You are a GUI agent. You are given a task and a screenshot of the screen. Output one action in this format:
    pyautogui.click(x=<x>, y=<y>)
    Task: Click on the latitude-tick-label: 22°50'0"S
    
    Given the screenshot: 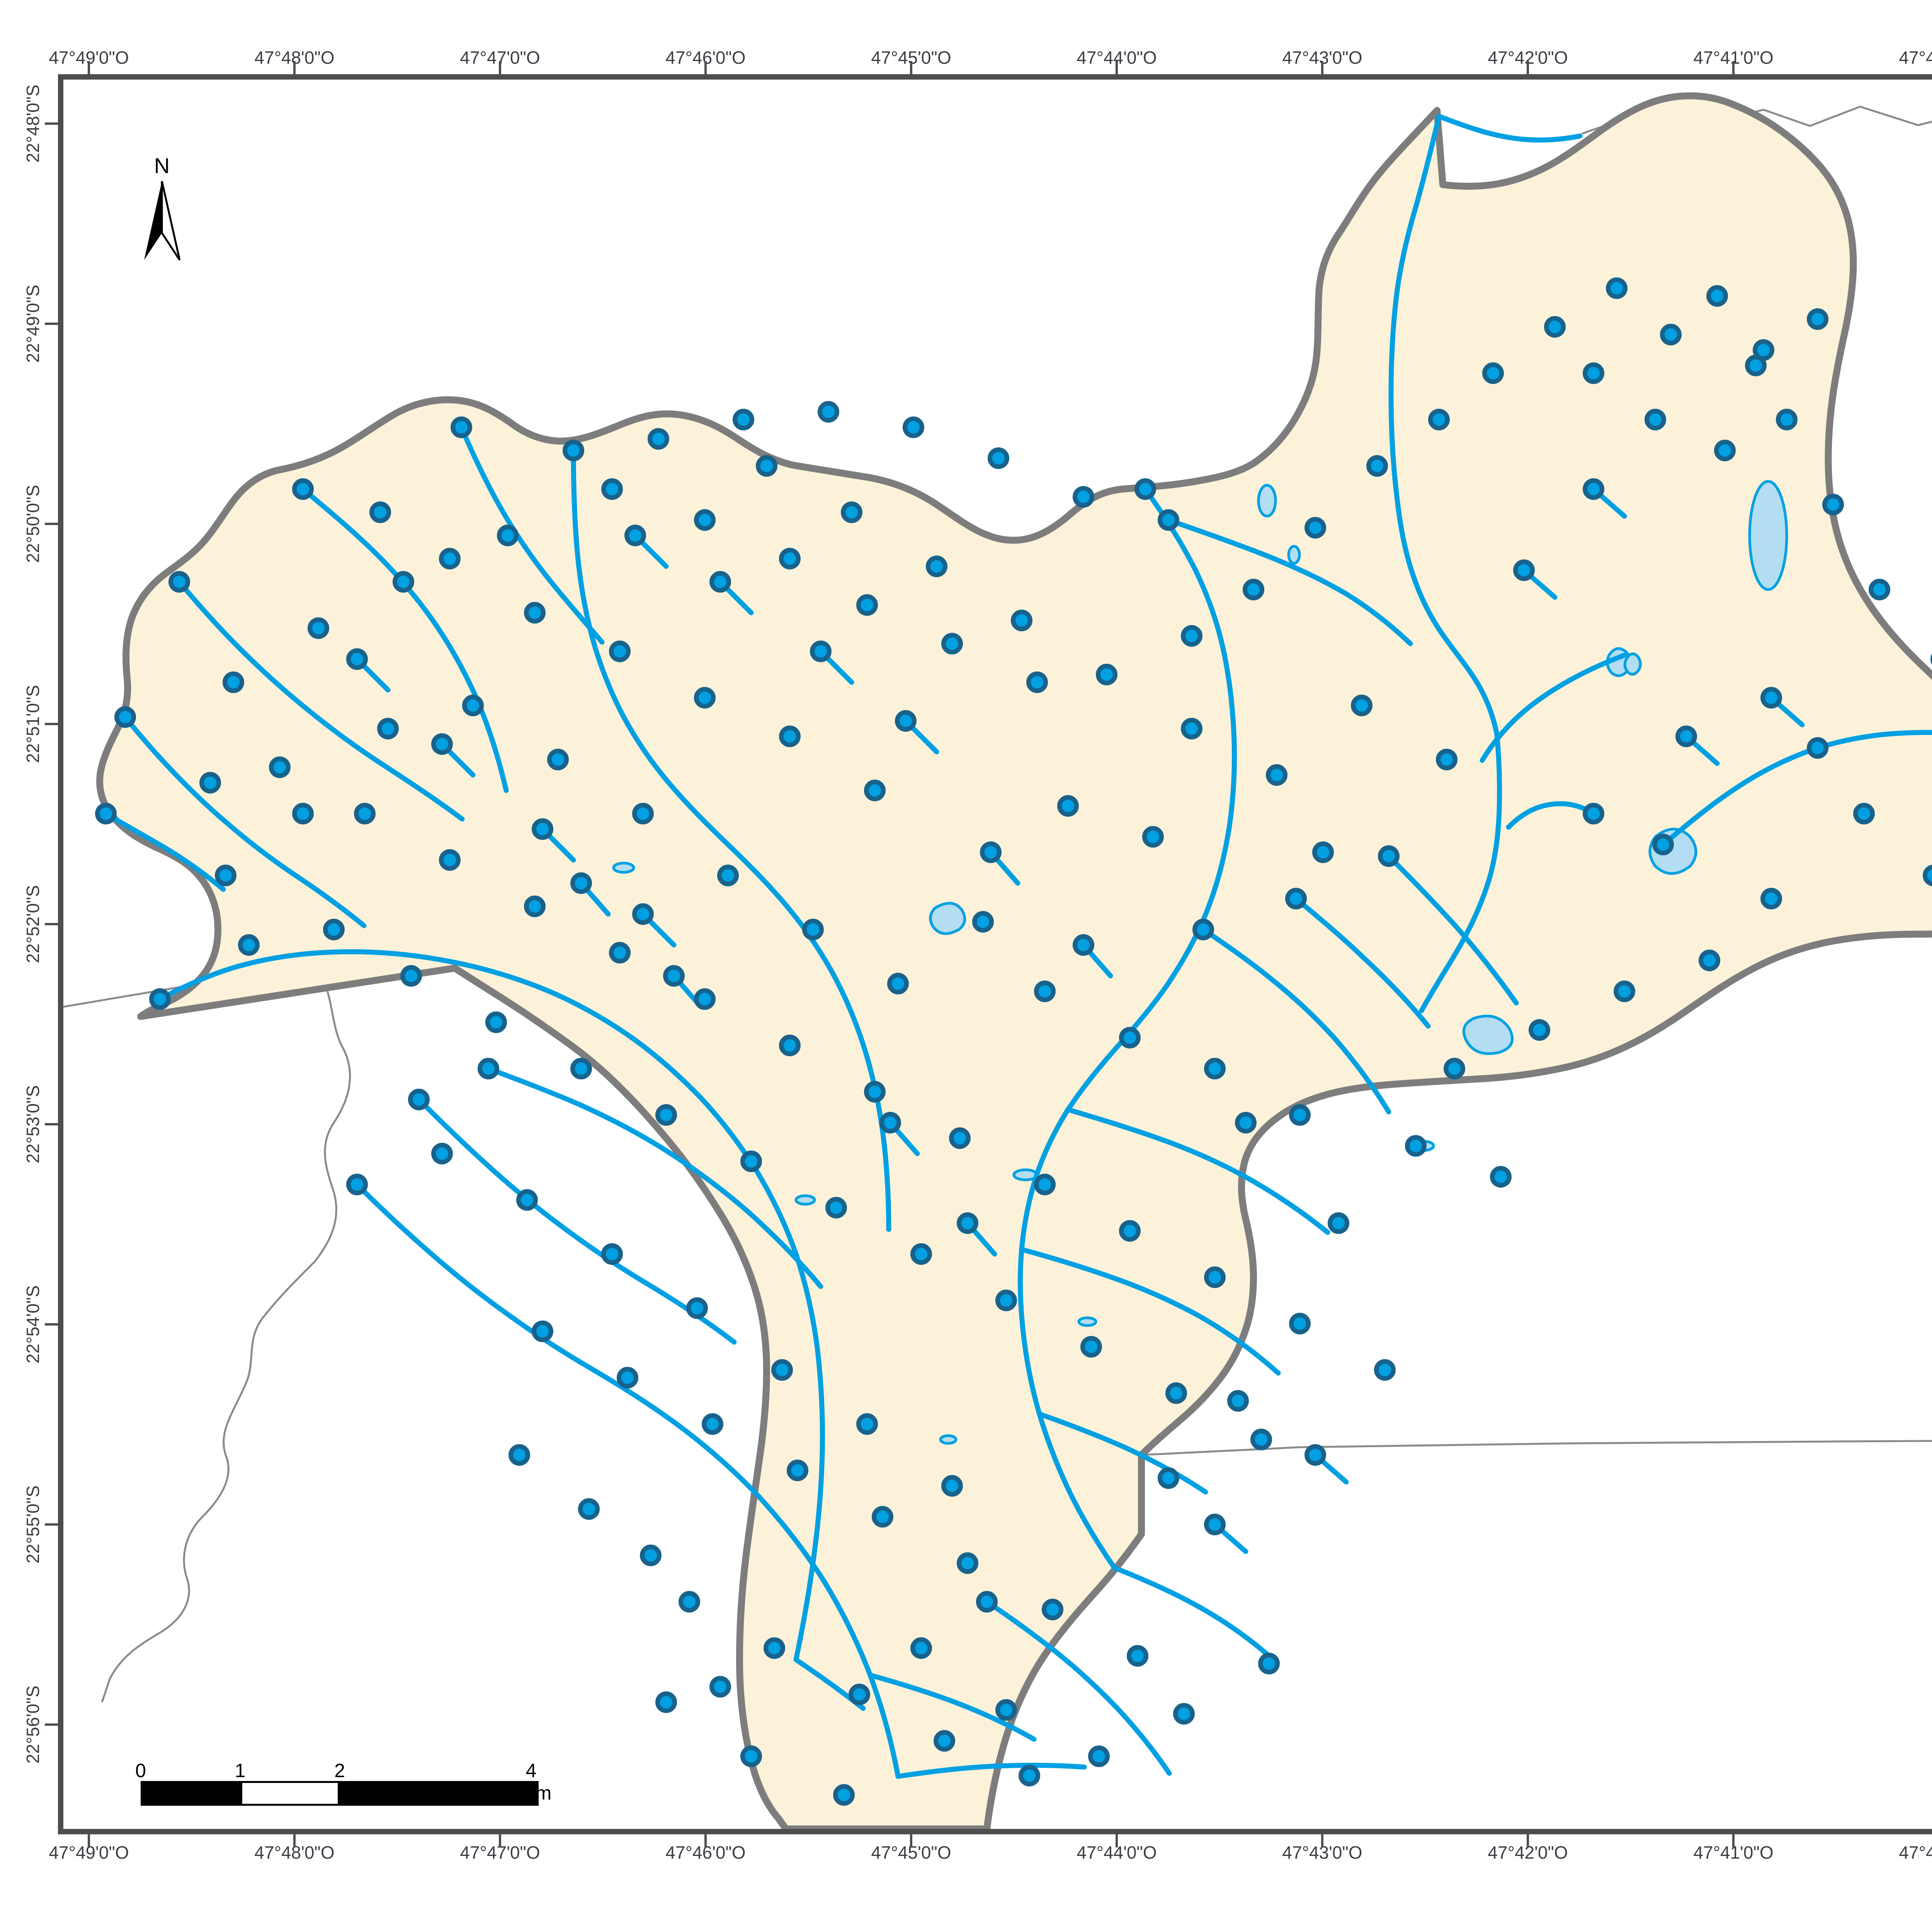 What is the action you would take?
    pyautogui.click(x=33, y=524)
    